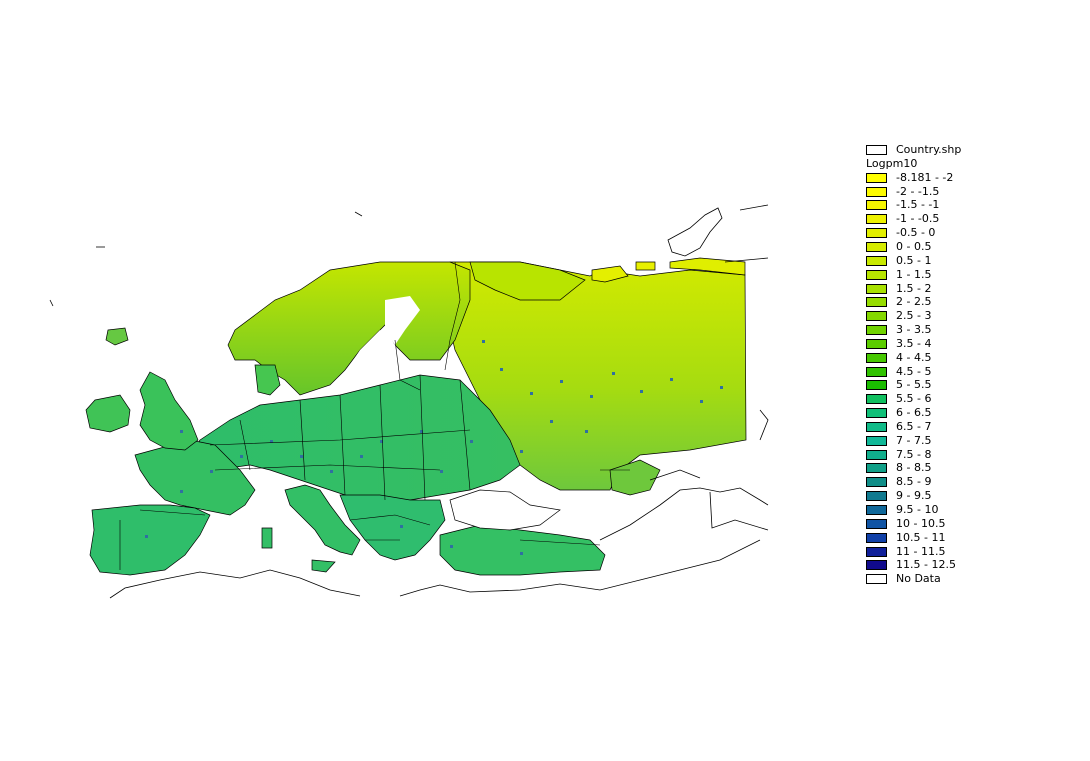  What do you see at coordinates (918, 191) in the screenshot?
I see `legend-class-label: -2 - -1.5` at bounding box center [918, 191].